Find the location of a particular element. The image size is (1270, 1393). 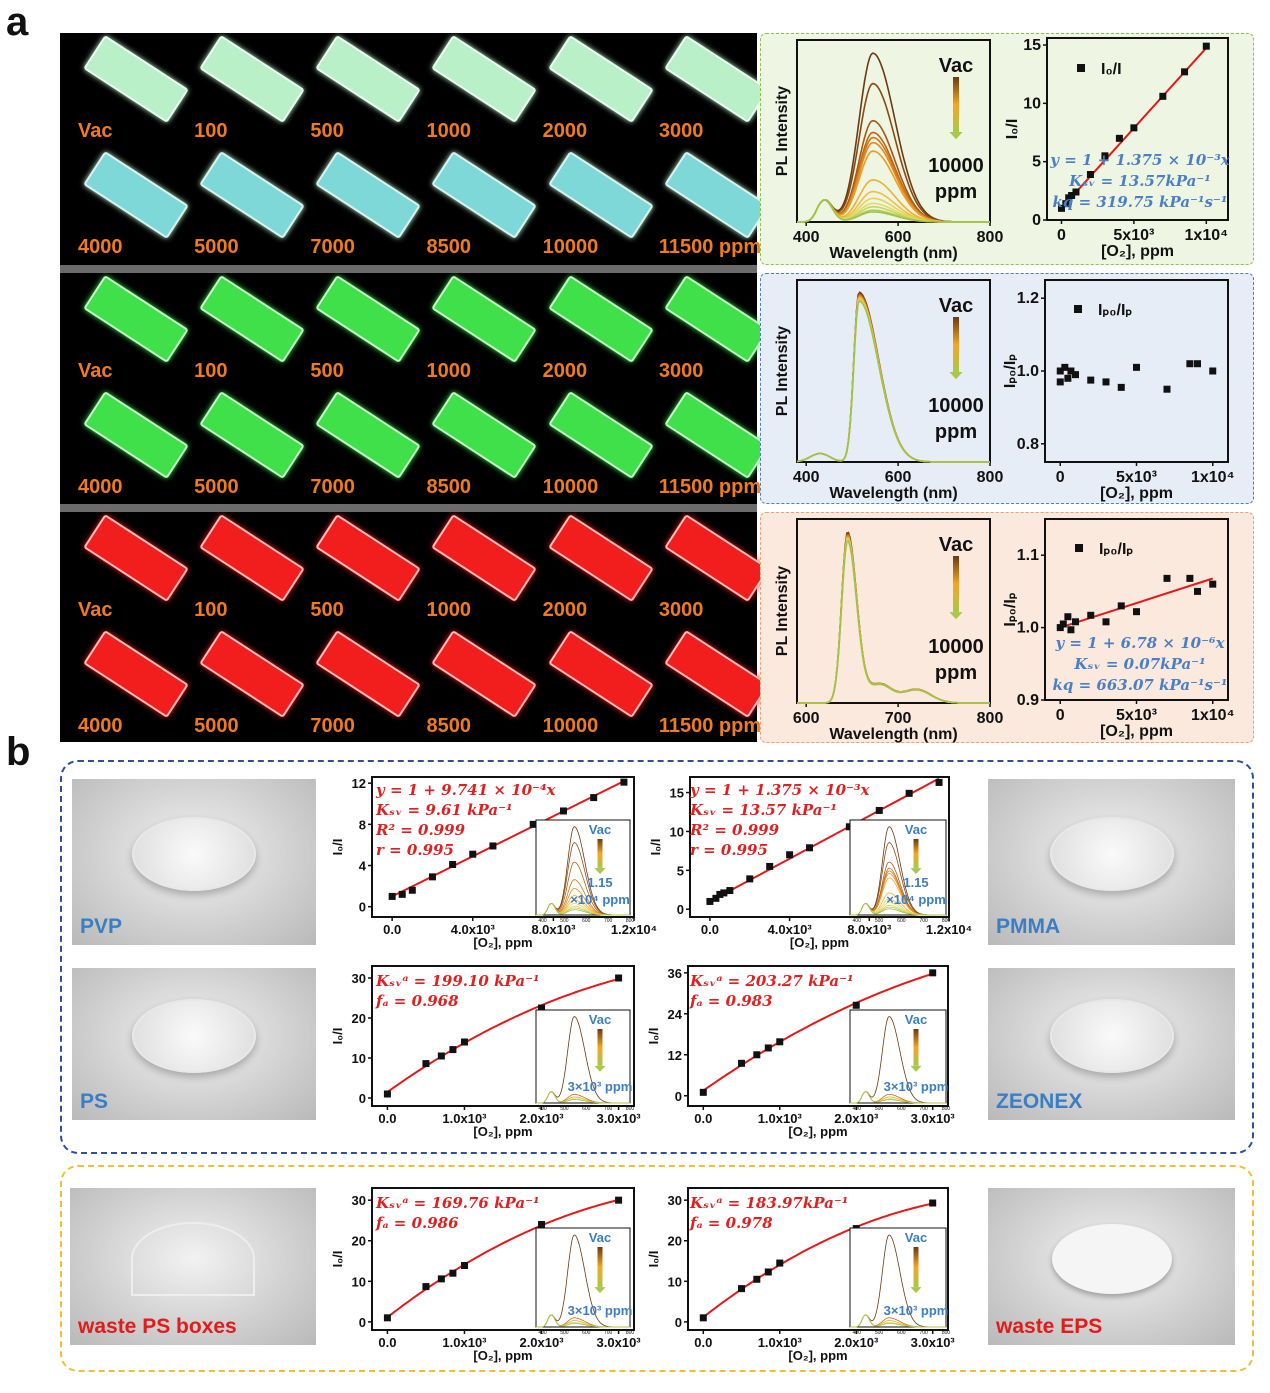

fit-equation-line: y = 1 + 1.375 × 10⁻³x is located at coordinates (1140, 160).